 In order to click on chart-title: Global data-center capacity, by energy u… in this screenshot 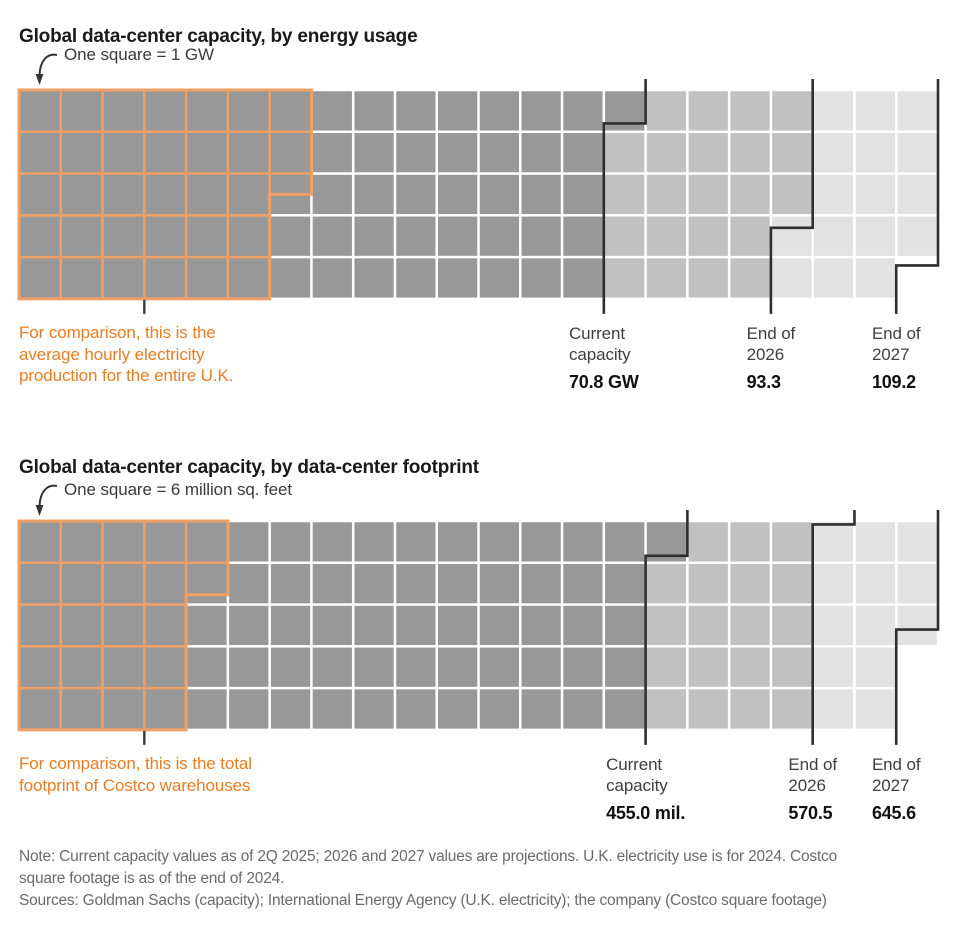, I will do `click(218, 36)`.